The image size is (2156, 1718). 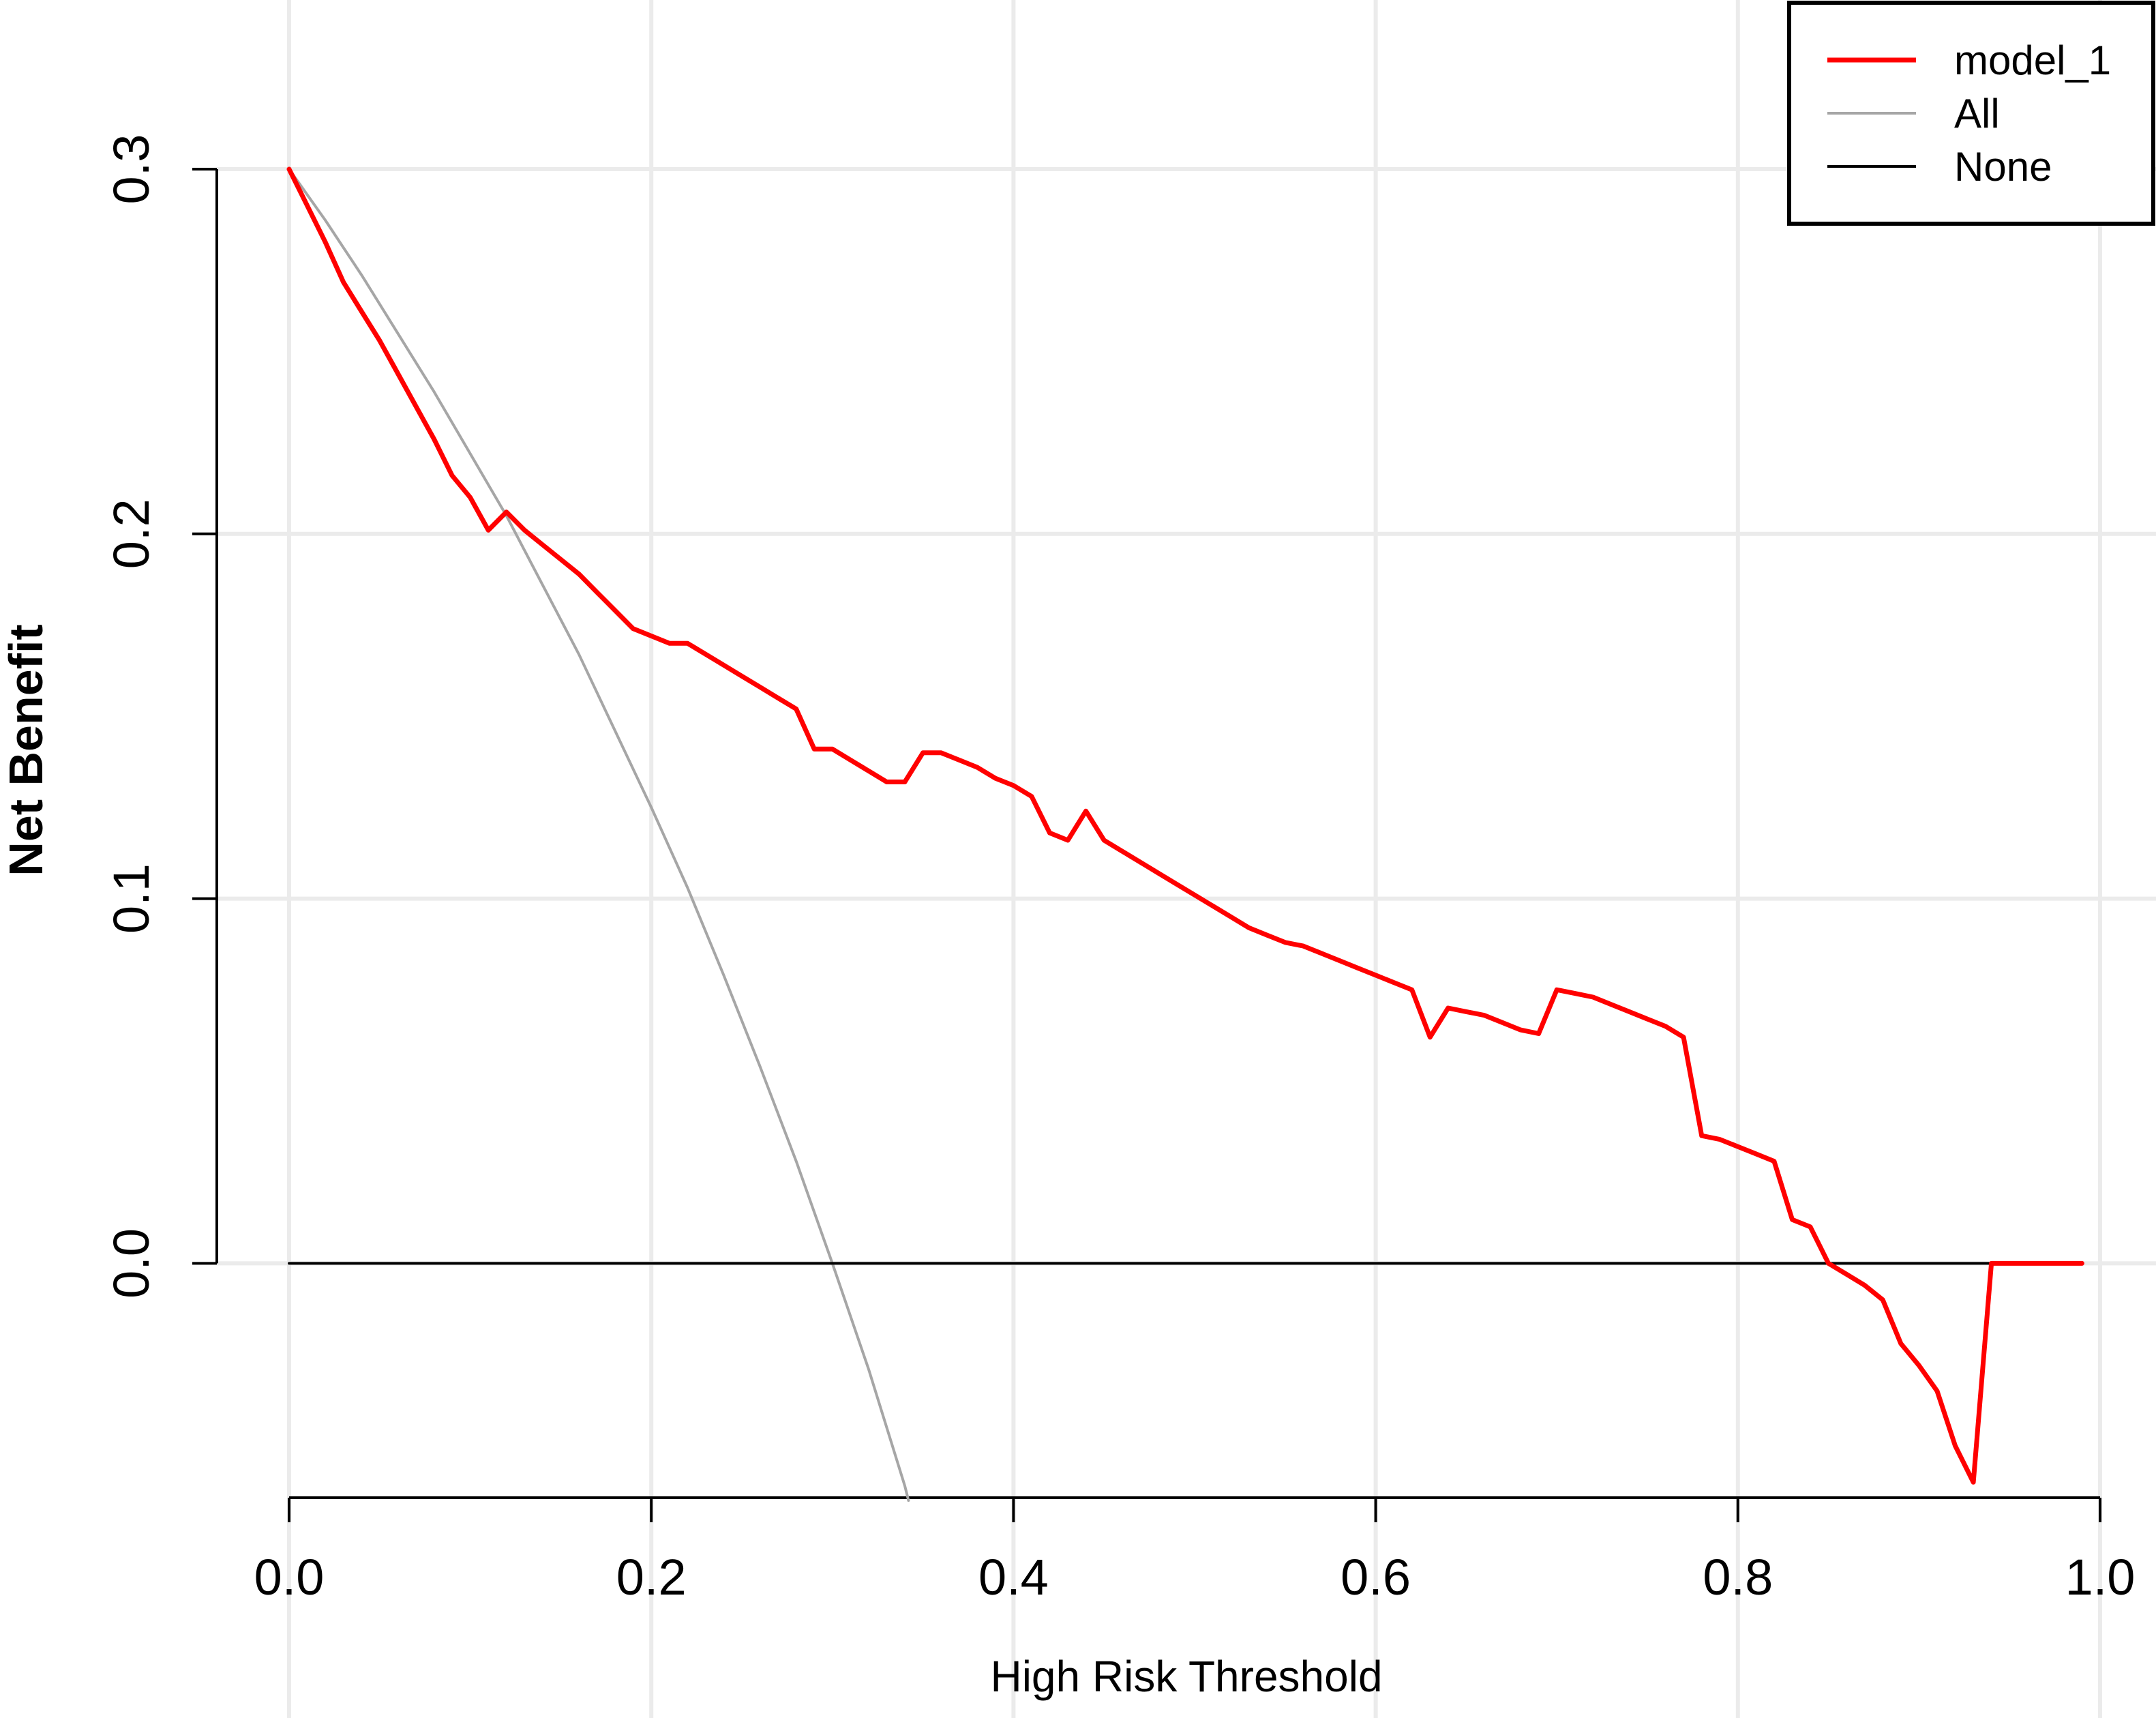 What do you see at coordinates (1376, 1577) in the screenshot?
I see `x-tick-label-3: 0.6` at bounding box center [1376, 1577].